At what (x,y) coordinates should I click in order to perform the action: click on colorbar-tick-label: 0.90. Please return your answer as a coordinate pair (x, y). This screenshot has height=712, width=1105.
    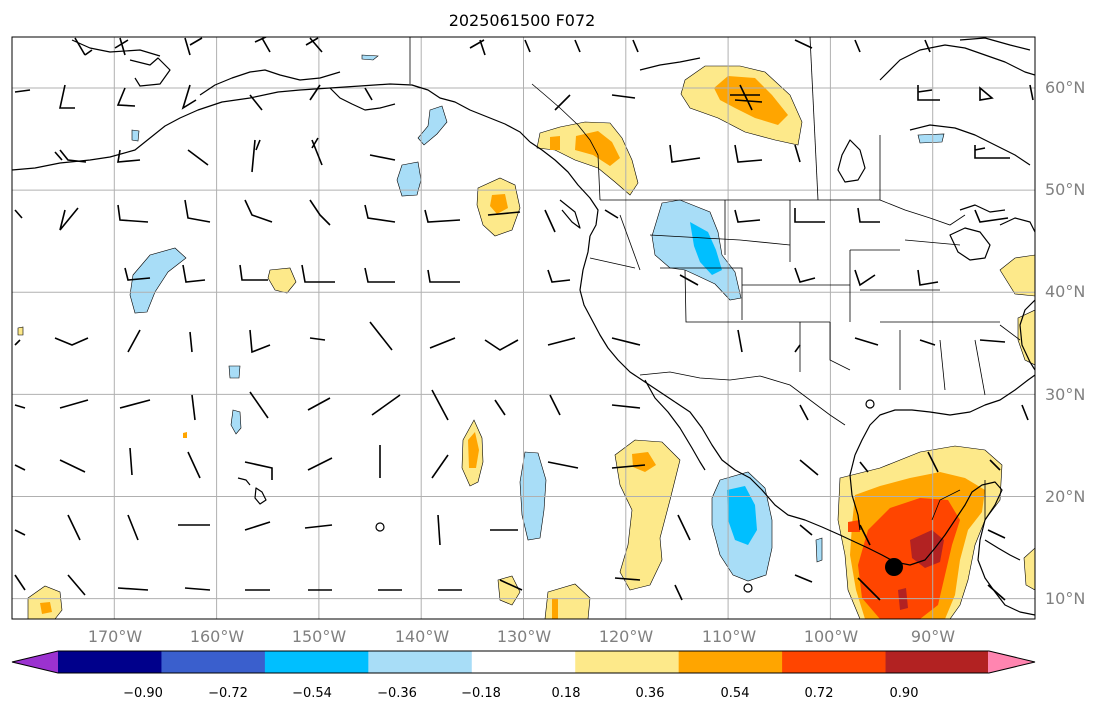
    Looking at the image, I should click on (904, 693).